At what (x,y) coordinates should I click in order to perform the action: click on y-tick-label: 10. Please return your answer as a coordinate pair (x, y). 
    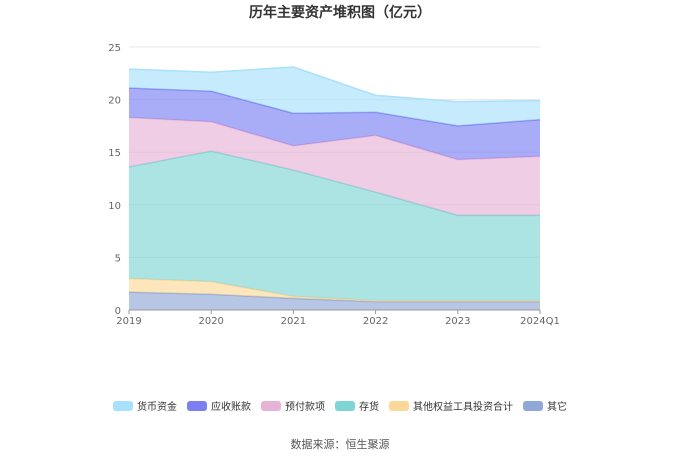
    Looking at the image, I should click on (114, 206).